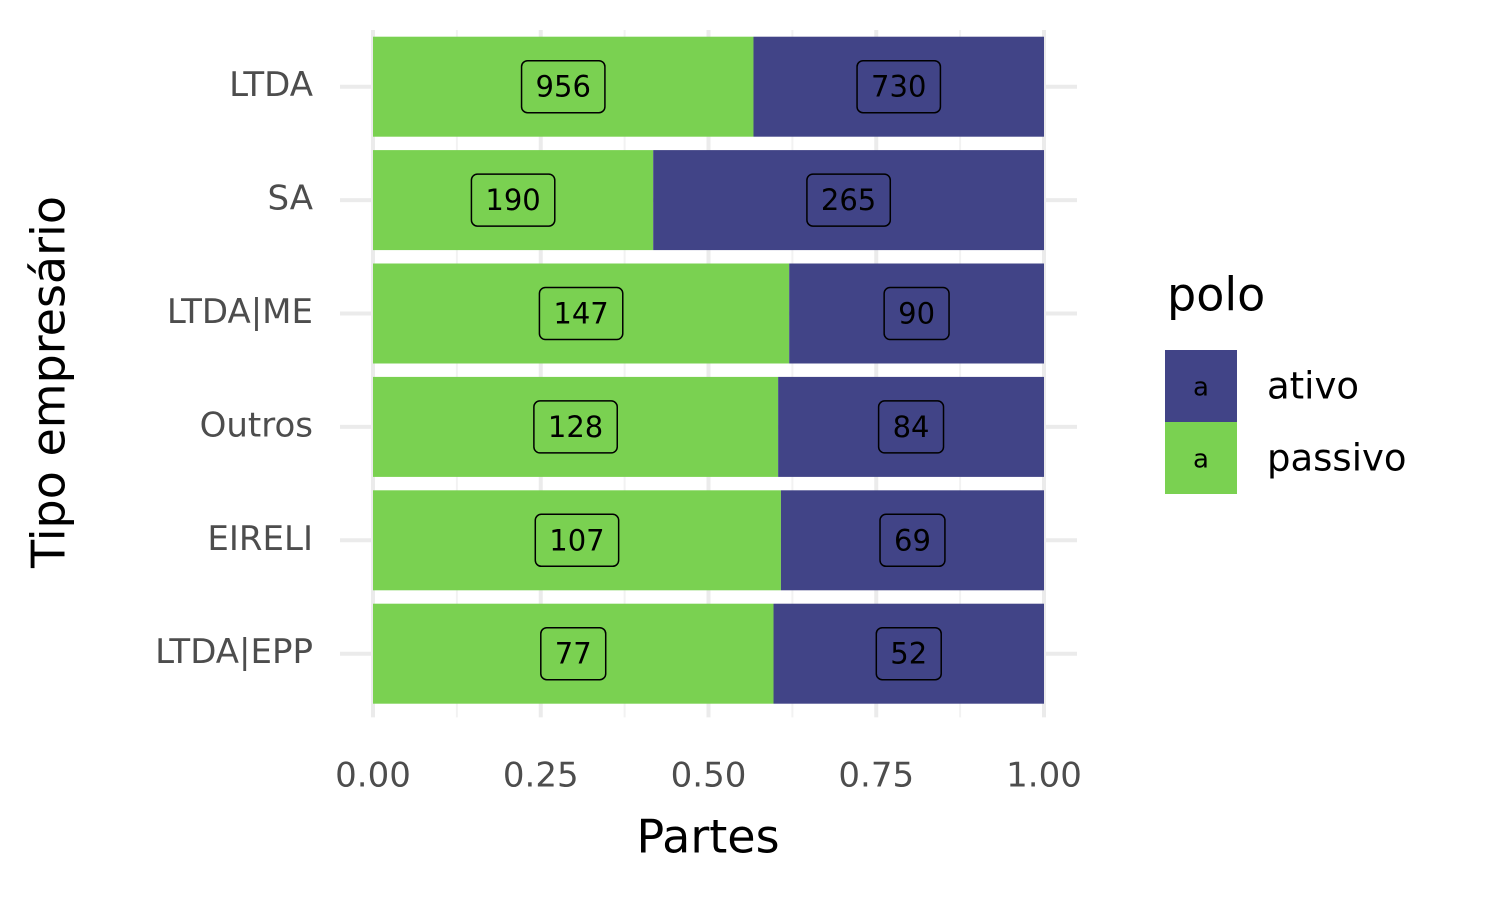 This screenshot has height=904, width=1500. I want to click on data-label: 69, so click(912, 540).